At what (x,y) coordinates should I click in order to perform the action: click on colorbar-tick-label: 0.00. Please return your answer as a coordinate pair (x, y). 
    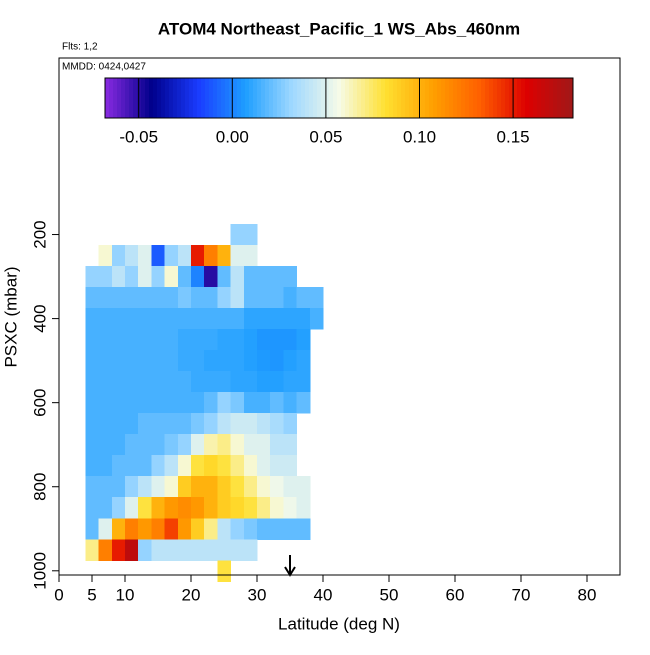
    Looking at the image, I should click on (232, 136).